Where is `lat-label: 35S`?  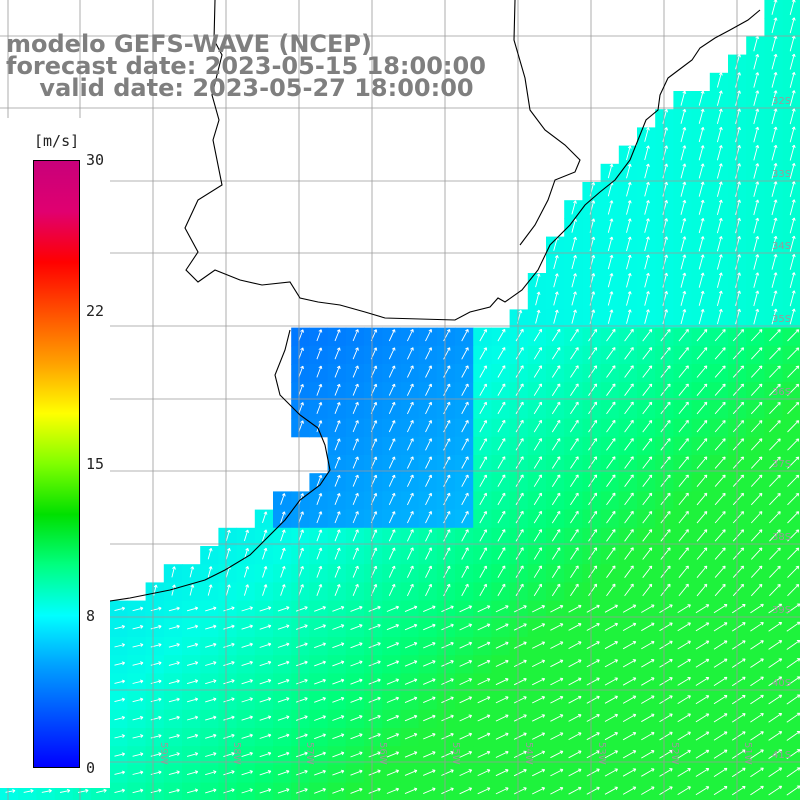
lat-label: 35S is located at coordinates (781, 319).